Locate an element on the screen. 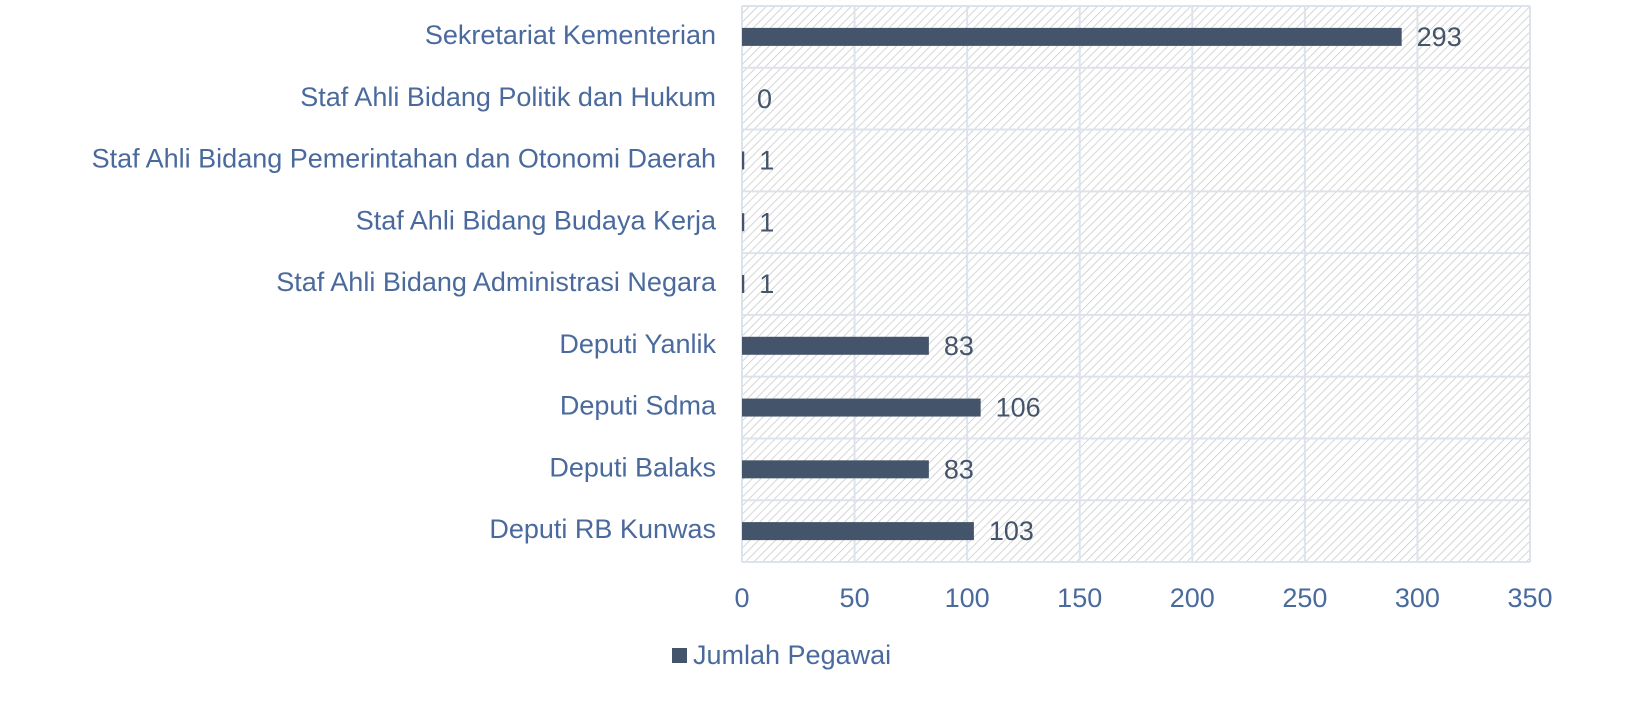  data-label: 0 is located at coordinates (764, 99).